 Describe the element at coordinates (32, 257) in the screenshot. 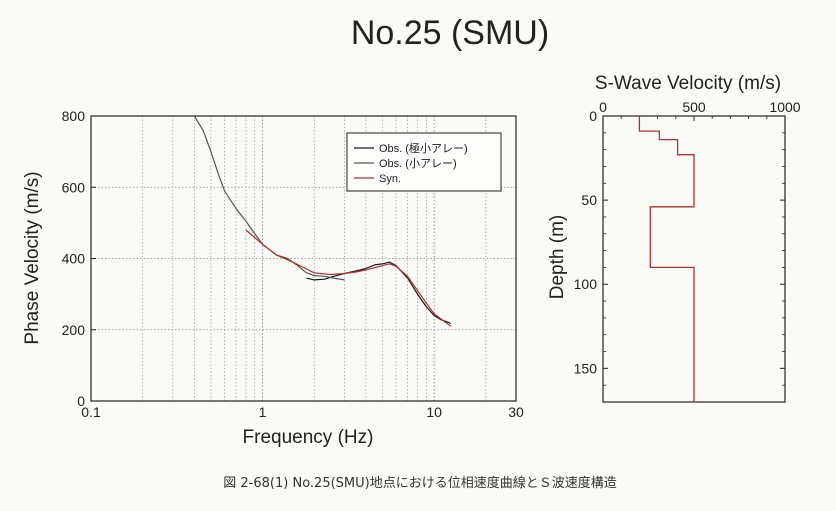

I see `phase-velocity-ylabel: Phase Velocity (m/s)` at that location.